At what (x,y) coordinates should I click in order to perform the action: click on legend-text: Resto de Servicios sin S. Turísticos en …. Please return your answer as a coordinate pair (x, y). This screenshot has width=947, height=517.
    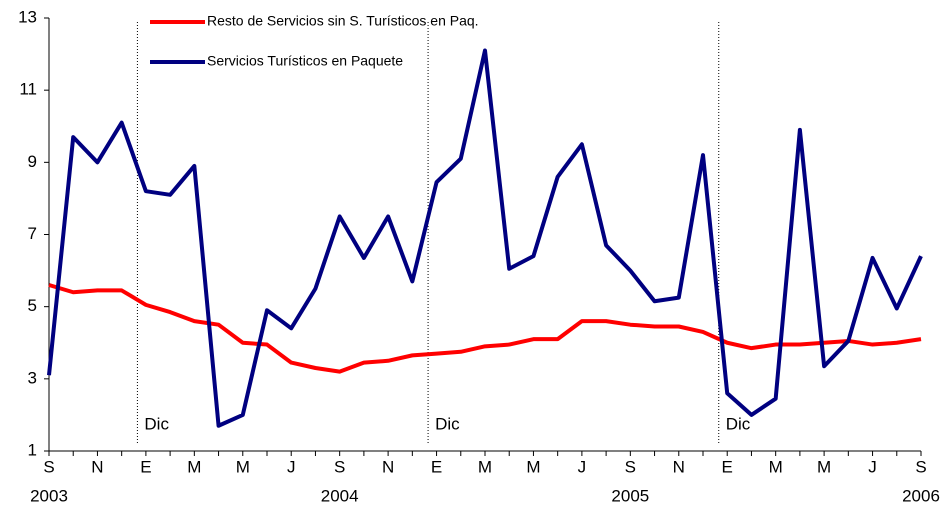
    Looking at the image, I should click on (343, 21).